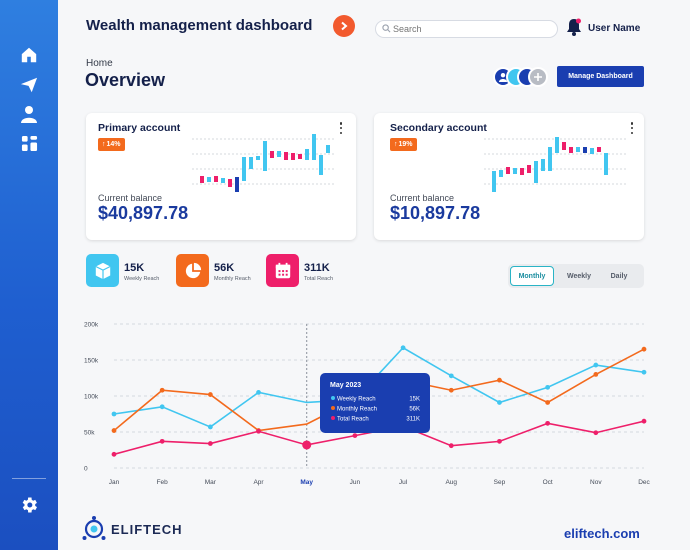 The width and height of the screenshot is (690, 550). Describe the element at coordinates (600, 76) in the screenshot. I see `manage-dashboard-button: Manage Dashboard` at that location.